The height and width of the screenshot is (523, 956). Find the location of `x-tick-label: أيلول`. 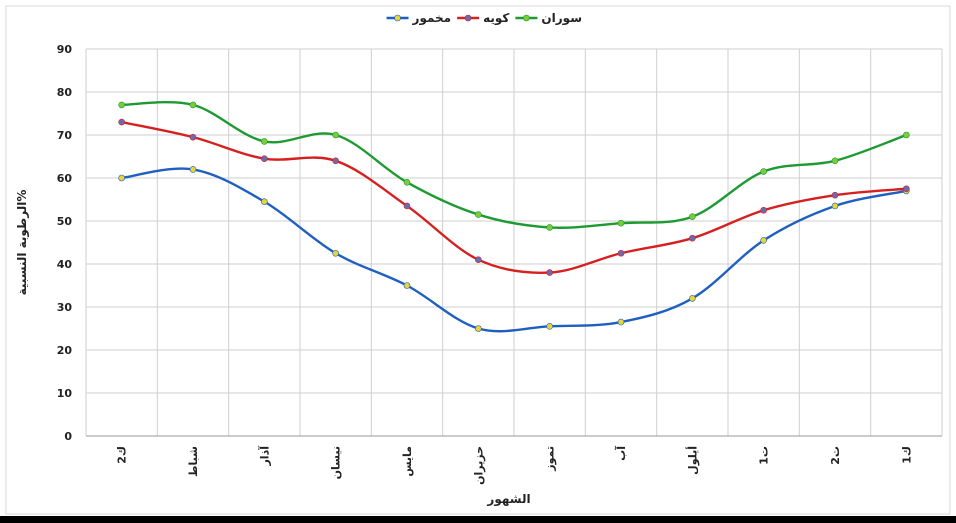

x-tick-label: أيلول is located at coordinates (692, 460).